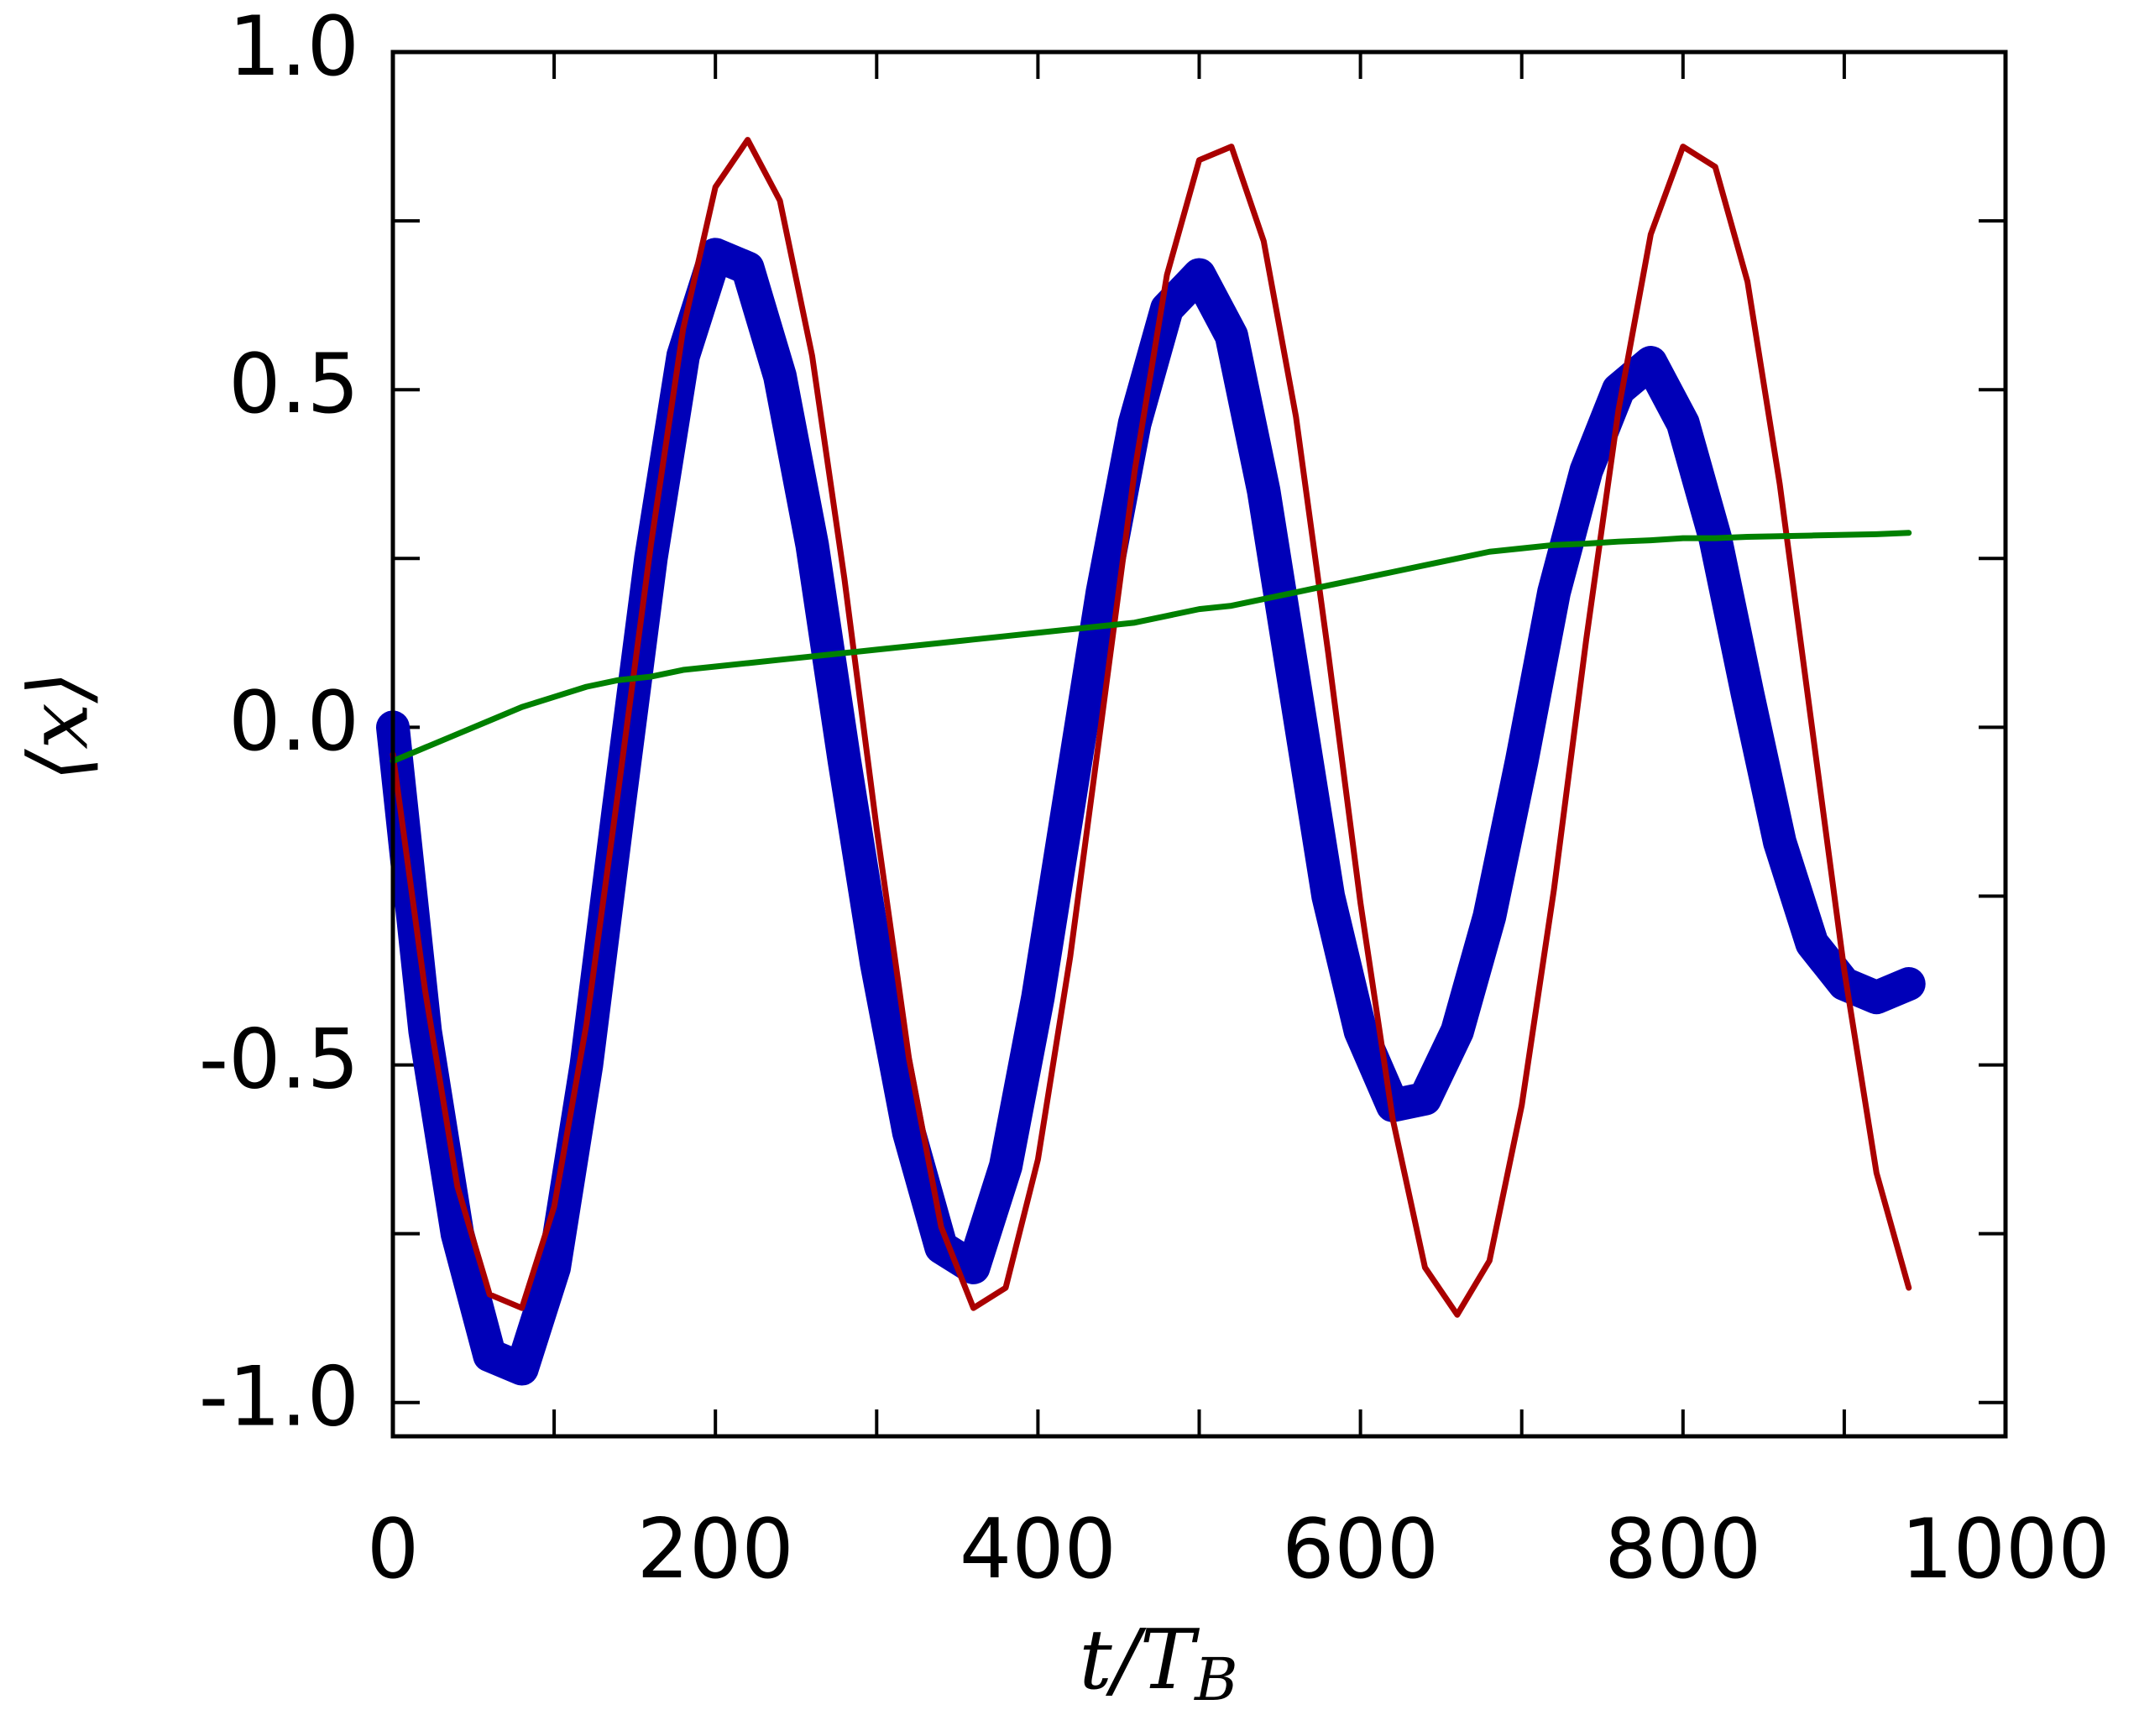  I want to click on y-tick-label: -0.5, so click(279, 1059).